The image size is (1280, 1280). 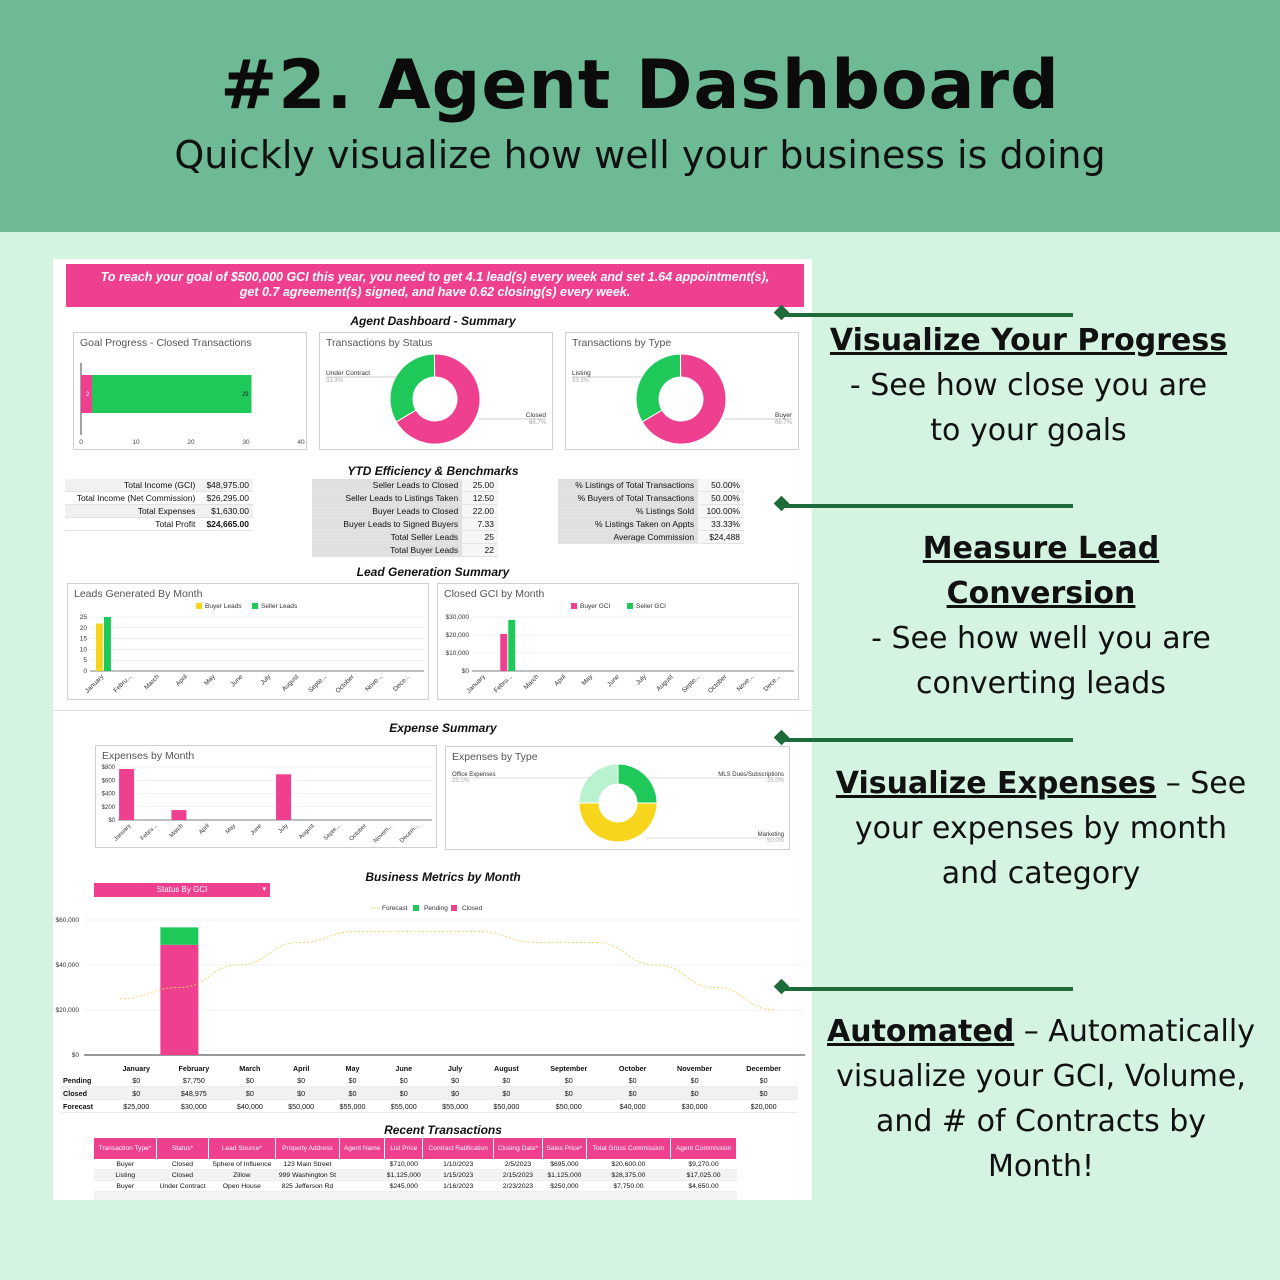 I want to click on row-label: Total Expenses, so click(x=132, y=511).